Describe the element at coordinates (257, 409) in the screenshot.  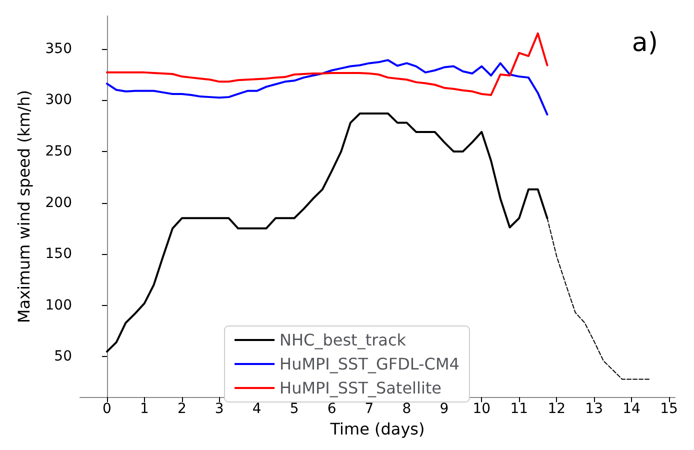
I see `x-tick-label: 4` at that location.